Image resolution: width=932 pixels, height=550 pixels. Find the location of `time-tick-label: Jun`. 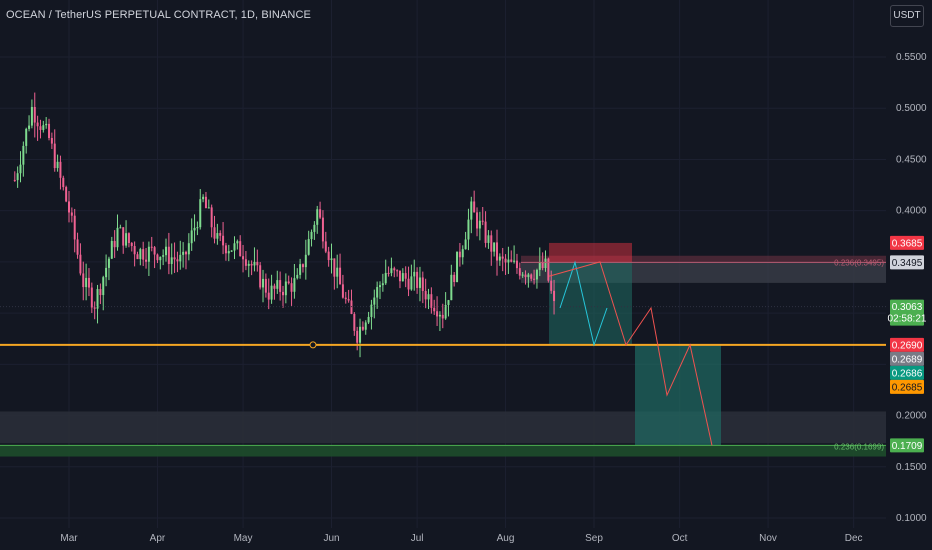

time-tick-label: Jun is located at coordinates (331, 538).